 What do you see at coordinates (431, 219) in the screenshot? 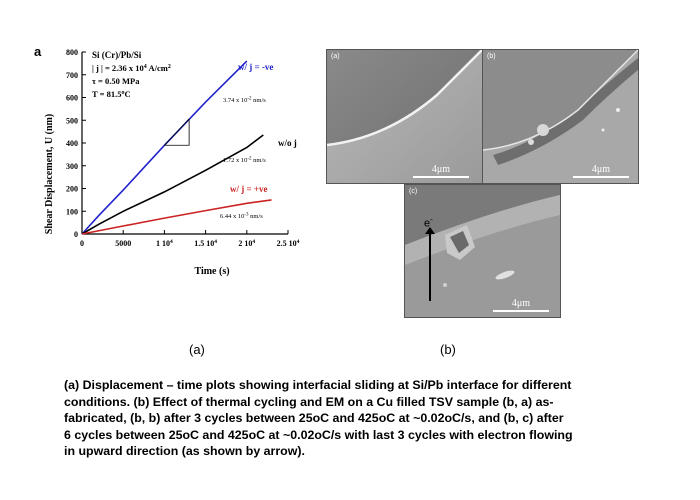
I see `electron-charge: -` at bounding box center [431, 219].